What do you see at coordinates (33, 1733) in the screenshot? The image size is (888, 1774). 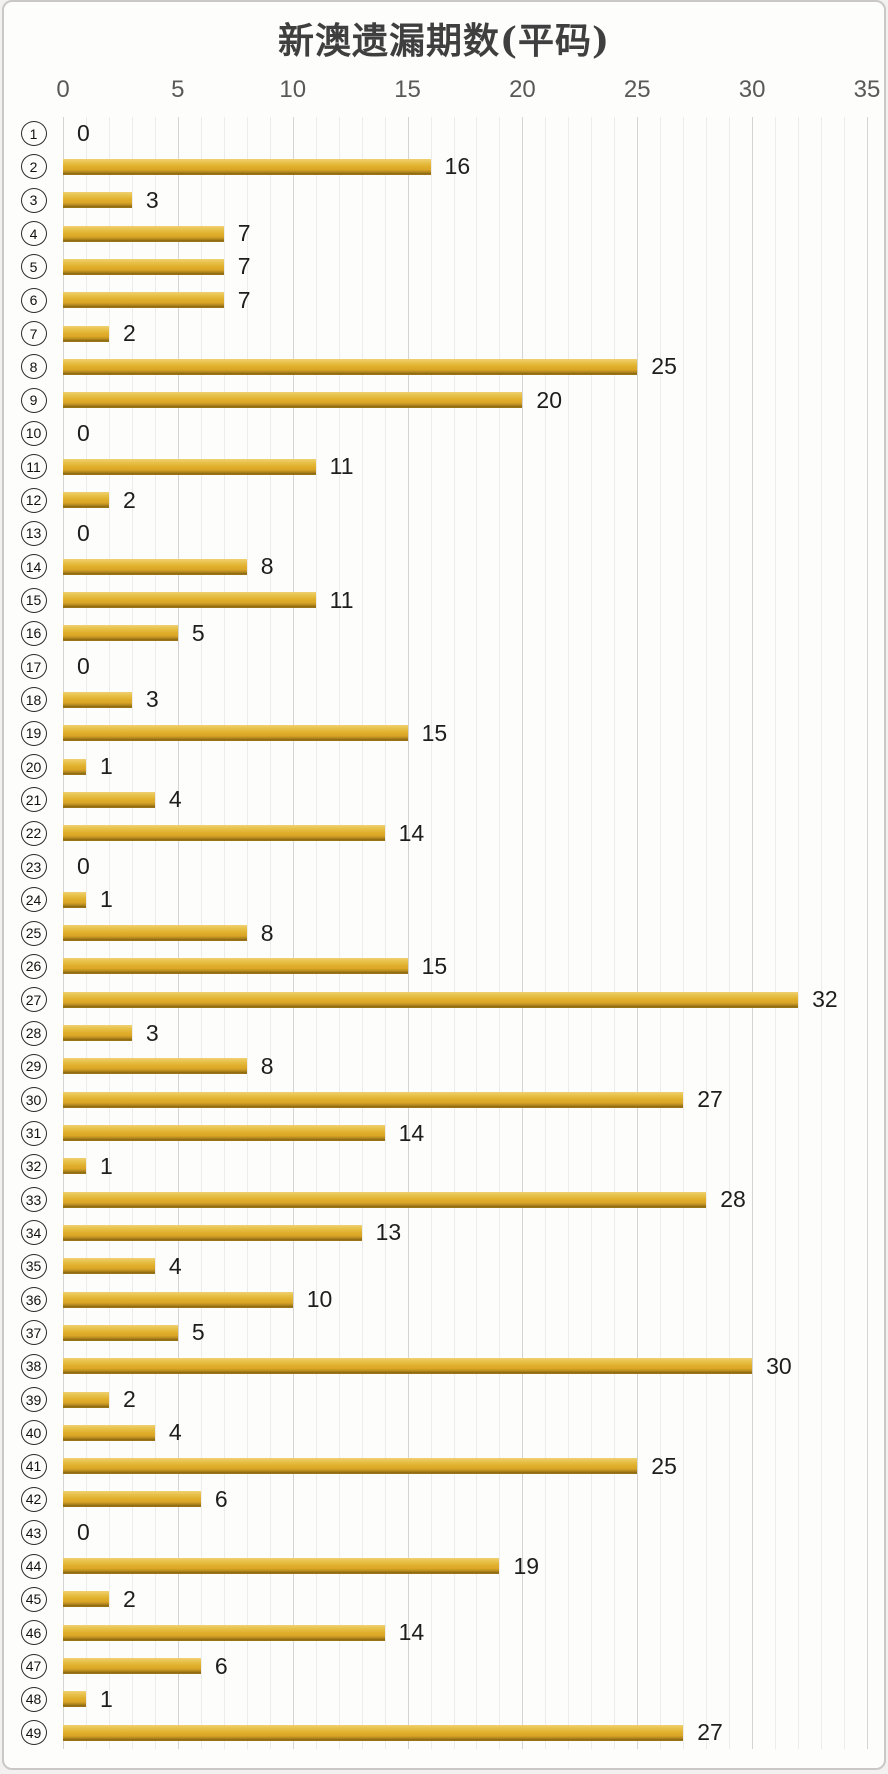 I see `category-label: 49` at bounding box center [33, 1733].